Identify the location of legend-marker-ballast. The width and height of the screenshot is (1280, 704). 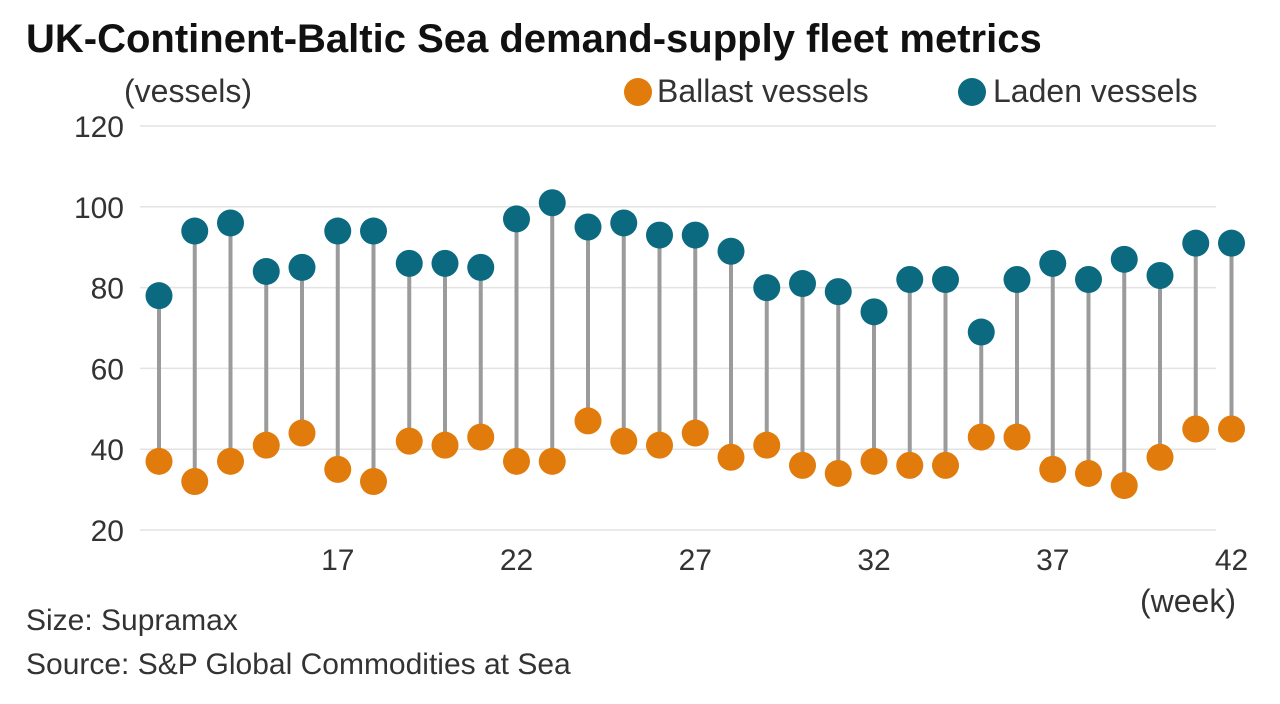
(638, 92).